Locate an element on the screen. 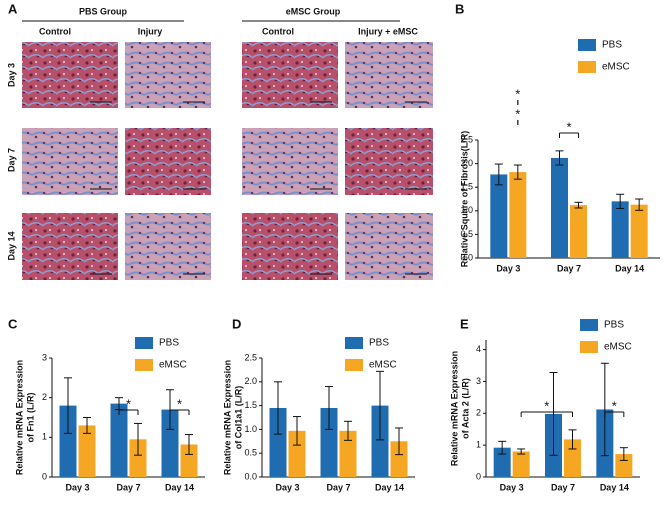 The width and height of the screenshot is (669, 505). y-axis-label: Relative Square of Fibrosis(L/R) is located at coordinates (464, 199).